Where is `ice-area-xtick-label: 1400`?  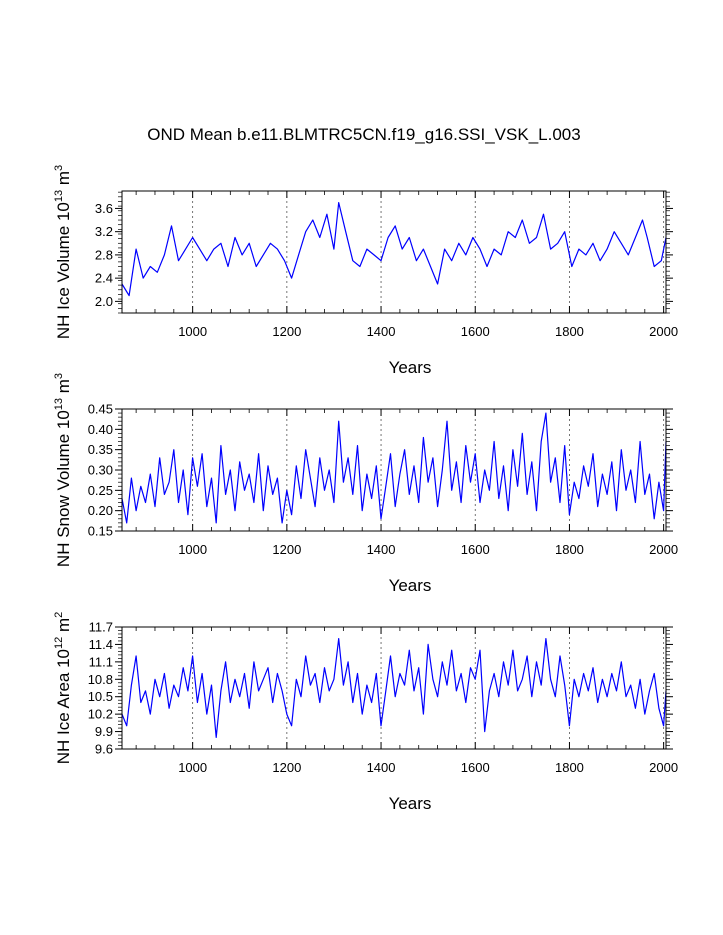
ice-area-xtick-label: 1400 is located at coordinates (381, 767).